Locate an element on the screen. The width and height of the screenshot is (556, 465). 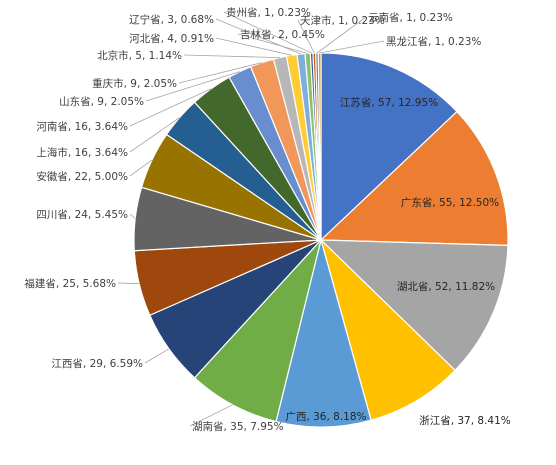
data-label: 辽宁省, 3, 0.68% is located at coordinates (171, 19).